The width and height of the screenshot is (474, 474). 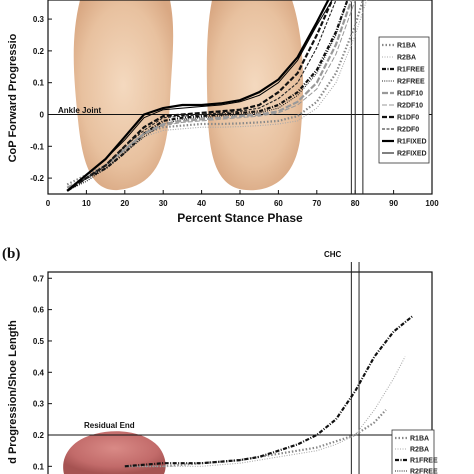 What do you see at coordinates (432, 203) in the screenshot?
I see `x-tick-label: 100` at bounding box center [432, 203].